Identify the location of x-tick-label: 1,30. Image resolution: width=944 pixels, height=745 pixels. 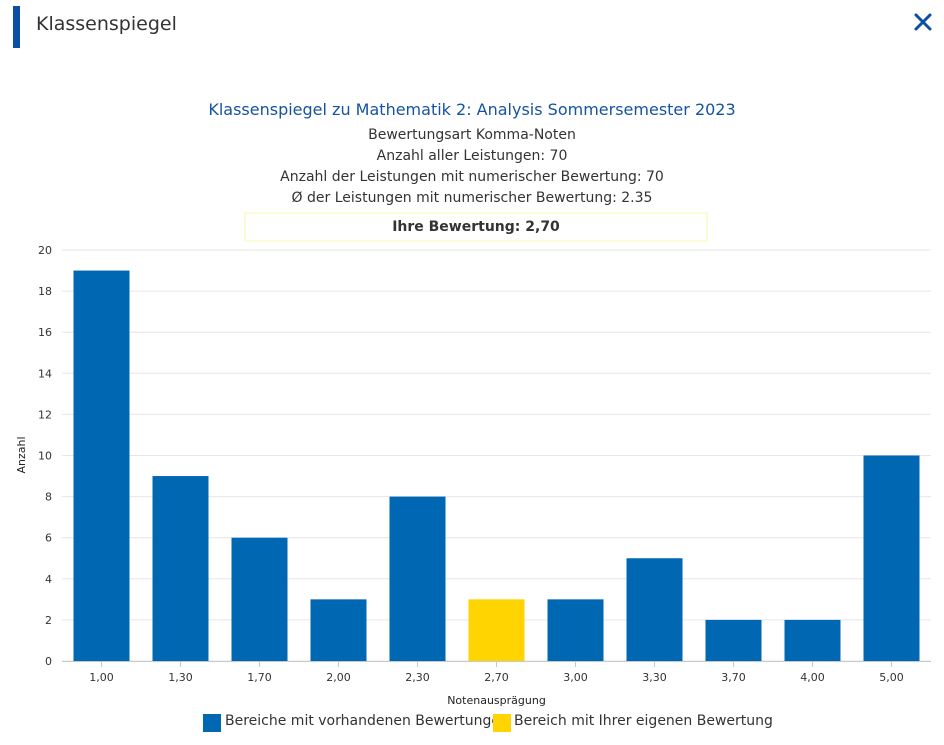
(180, 677).